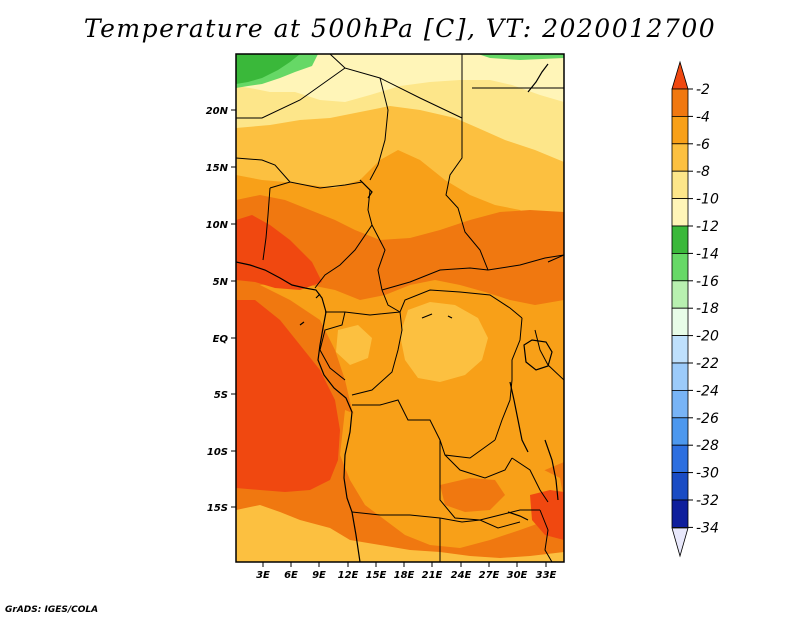 The width and height of the screenshot is (800, 618). I want to click on border-chad-car, so click(435, 279).